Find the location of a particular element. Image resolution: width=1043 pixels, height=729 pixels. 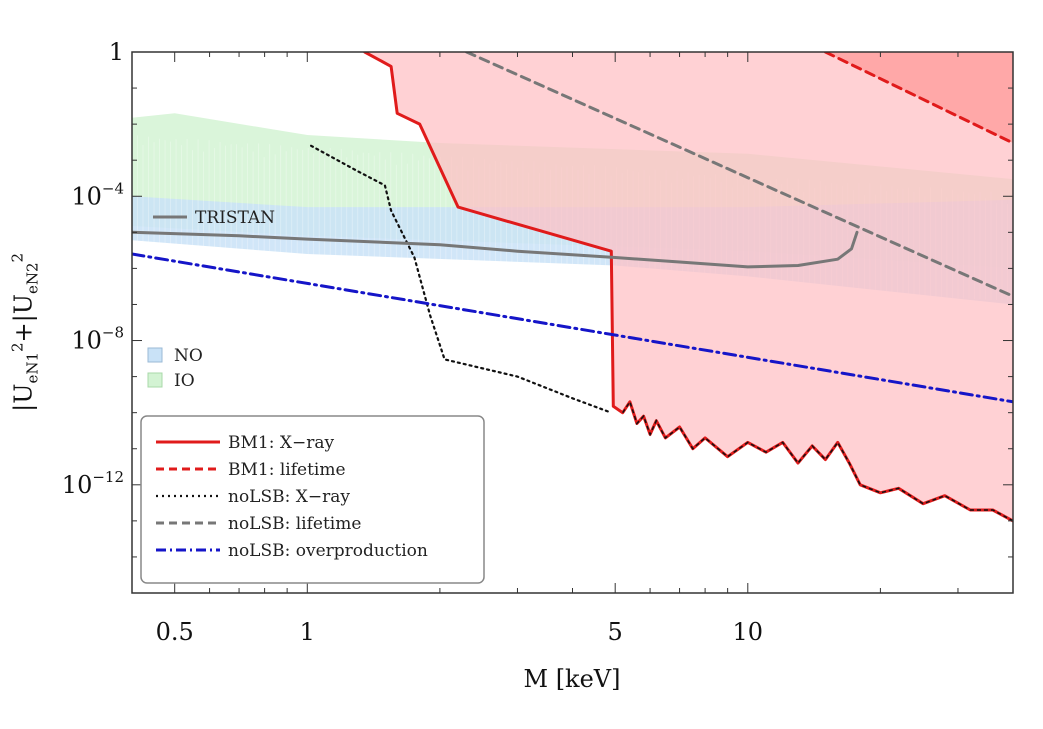

y-tick-label-2: 10⁻⁸ is located at coordinates (97, 339).